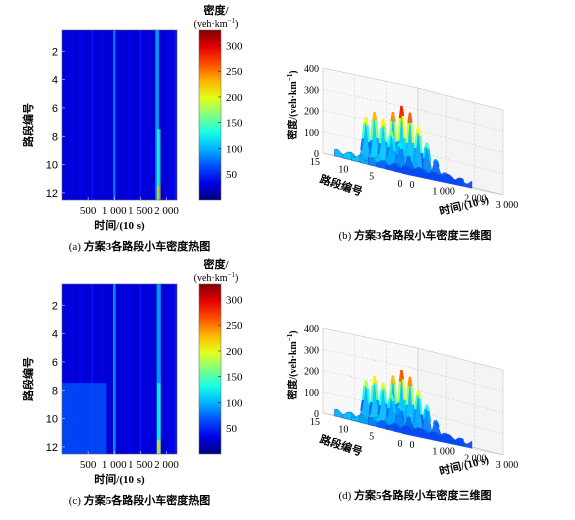  Describe the element at coordinates (423, 235) in the screenshot. I see `caption-text: 方案3各路段小车密度三维图` at that location.